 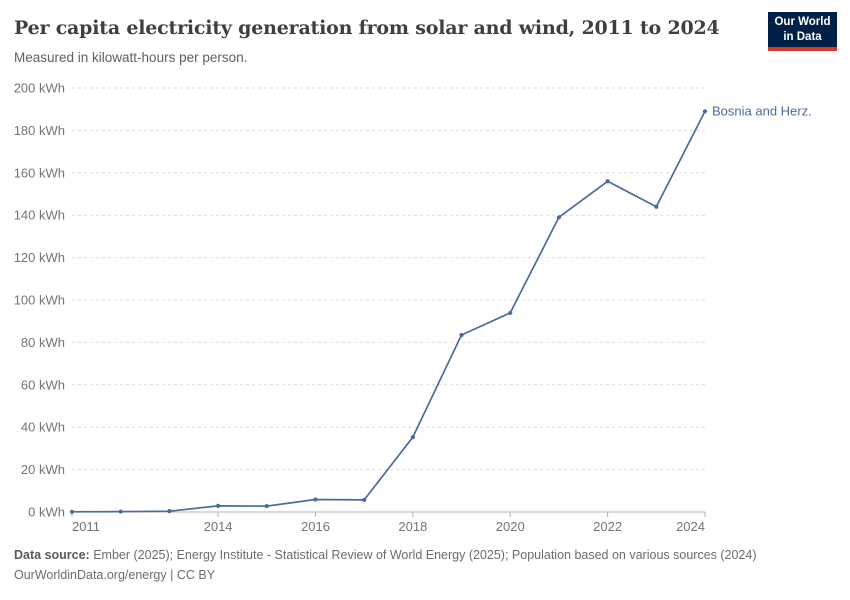 I want to click on y-axis-label: 200 kWh, so click(x=39, y=88).